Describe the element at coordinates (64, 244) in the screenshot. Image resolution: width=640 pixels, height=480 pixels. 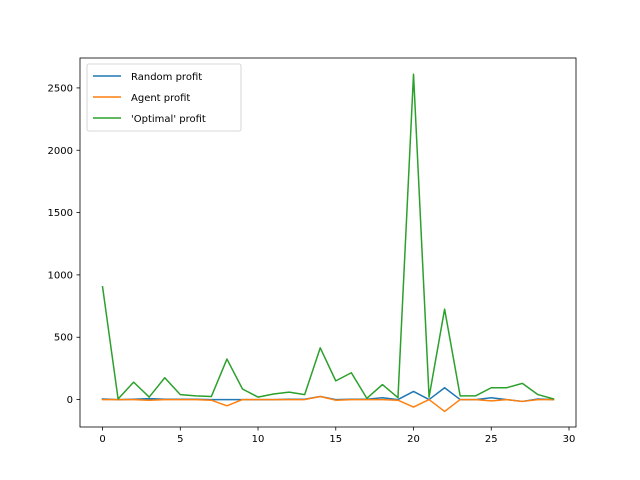
I see `y-axis: 0 500 1000 1500 2000 2500` at that location.